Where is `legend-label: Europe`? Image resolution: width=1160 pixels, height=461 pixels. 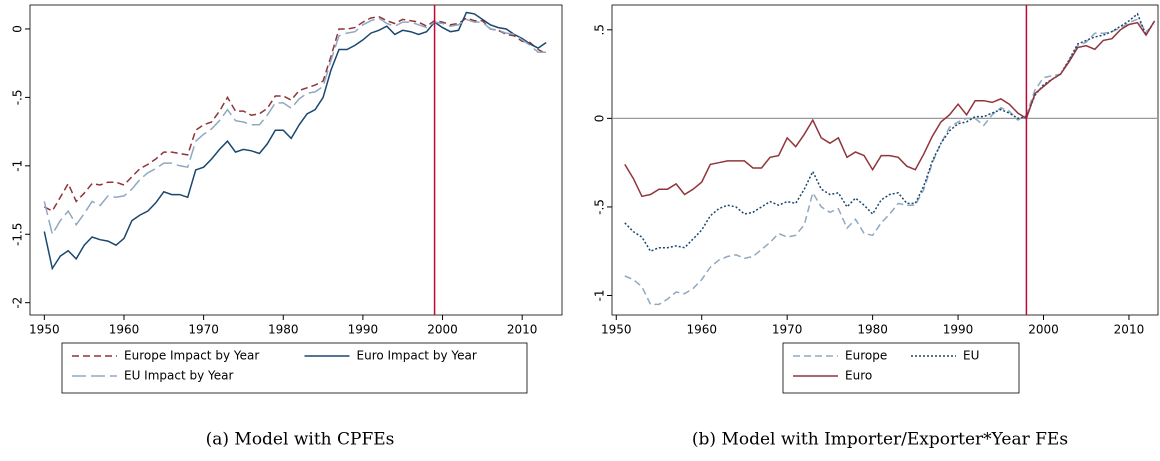
legend-label: Europe is located at coordinates (866, 356).